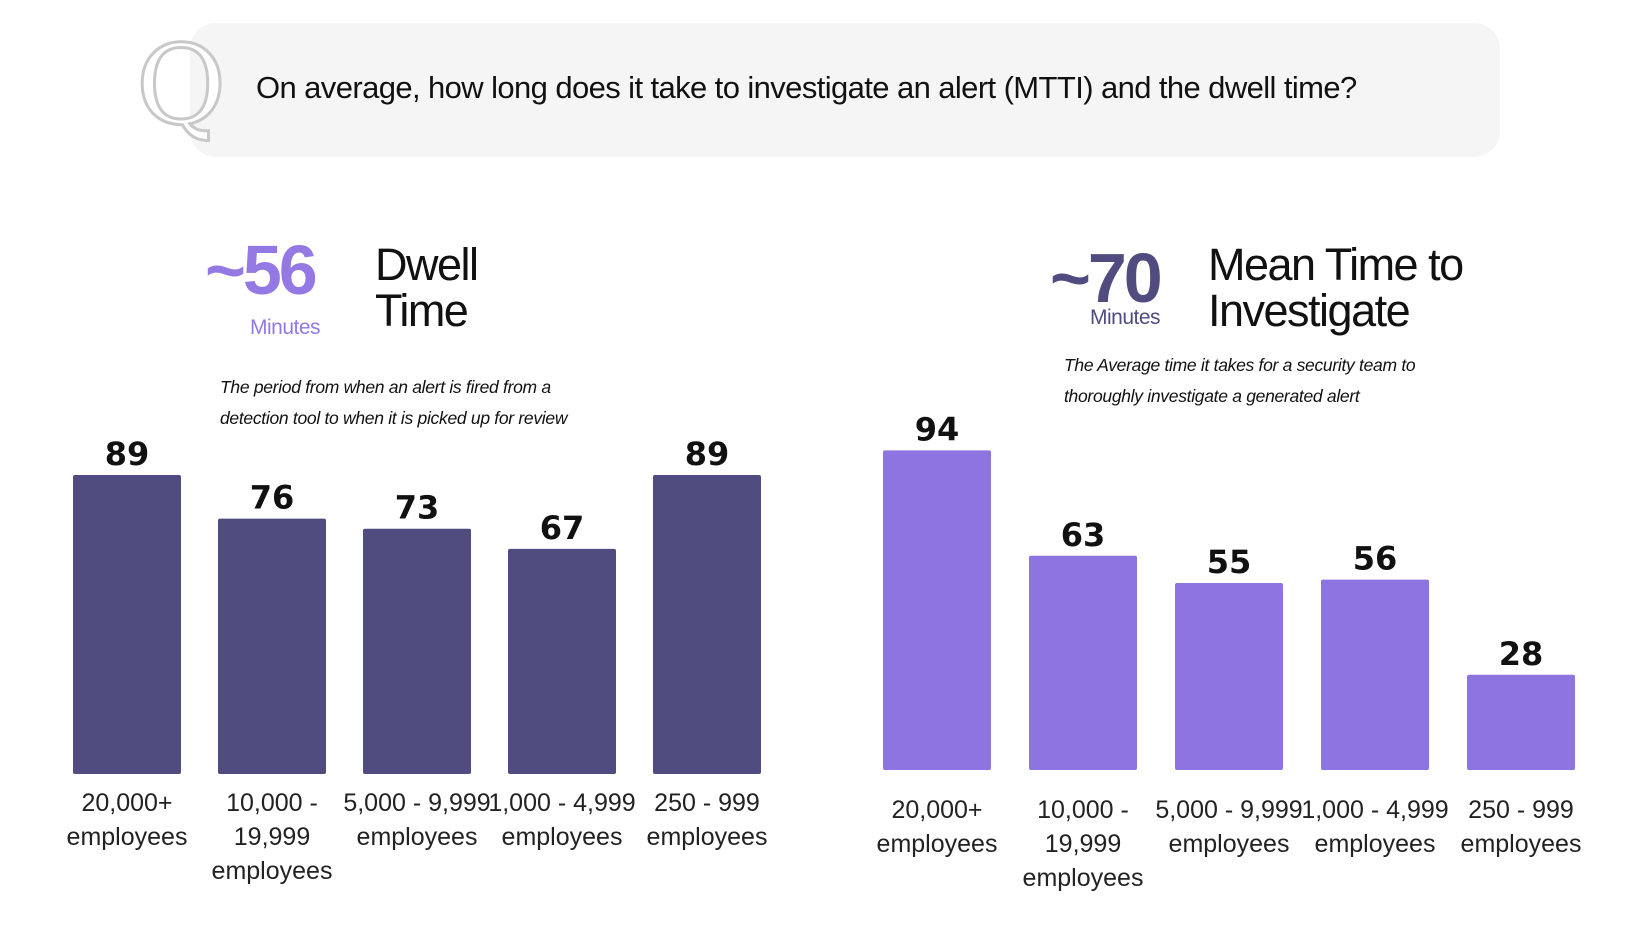 This screenshot has height=950, width=1628. Describe the element at coordinates (937, 429) in the screenshot. I see `value-label: 94` at that location.